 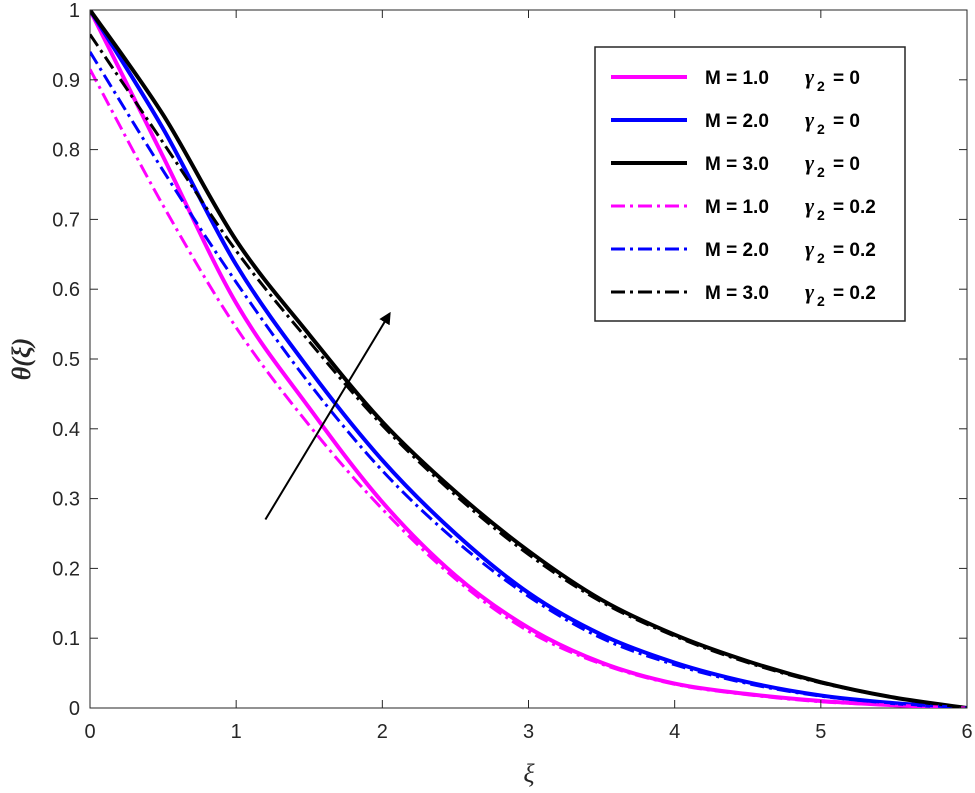 I want to click on y-tick-label: 1, so click(x=74, y=11).